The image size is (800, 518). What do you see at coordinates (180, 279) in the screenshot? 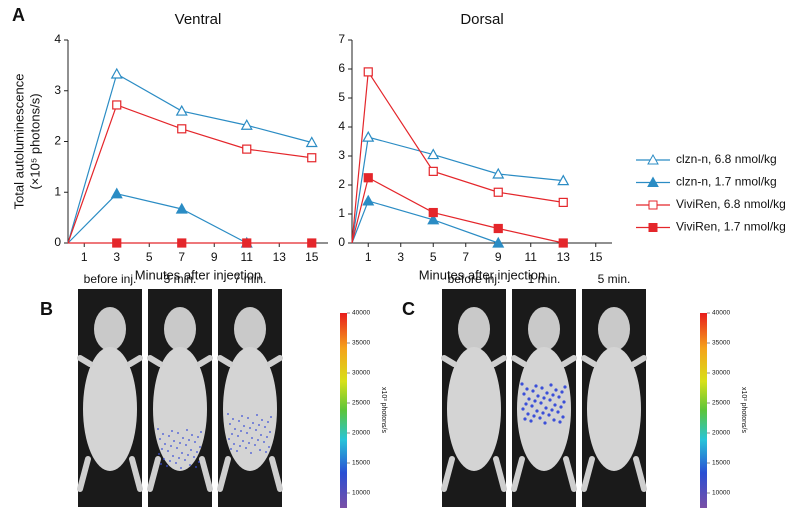
I see `image-caption: 3 min.` at bounding box center [180, 279].